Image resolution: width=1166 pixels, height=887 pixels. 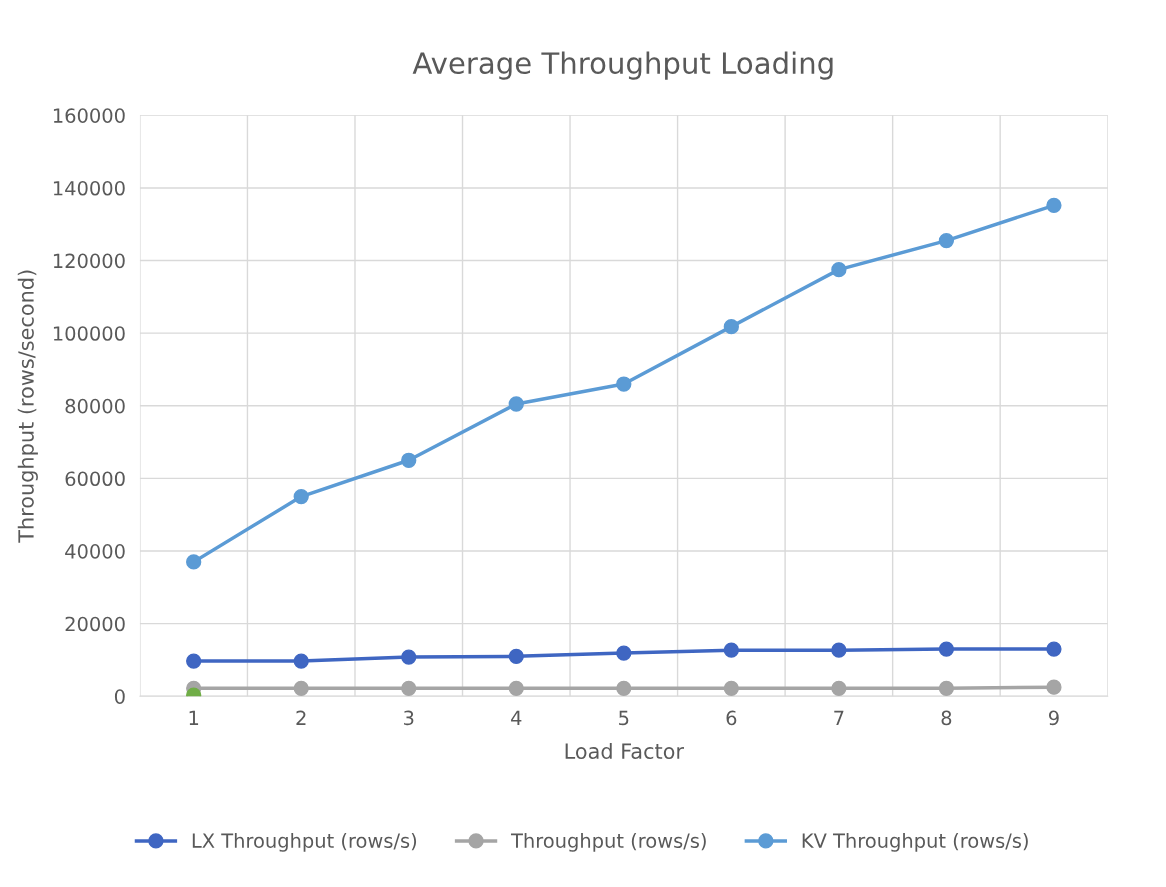 I want to click on x-axis-title: Load Factor, so click(x=624, y=751).